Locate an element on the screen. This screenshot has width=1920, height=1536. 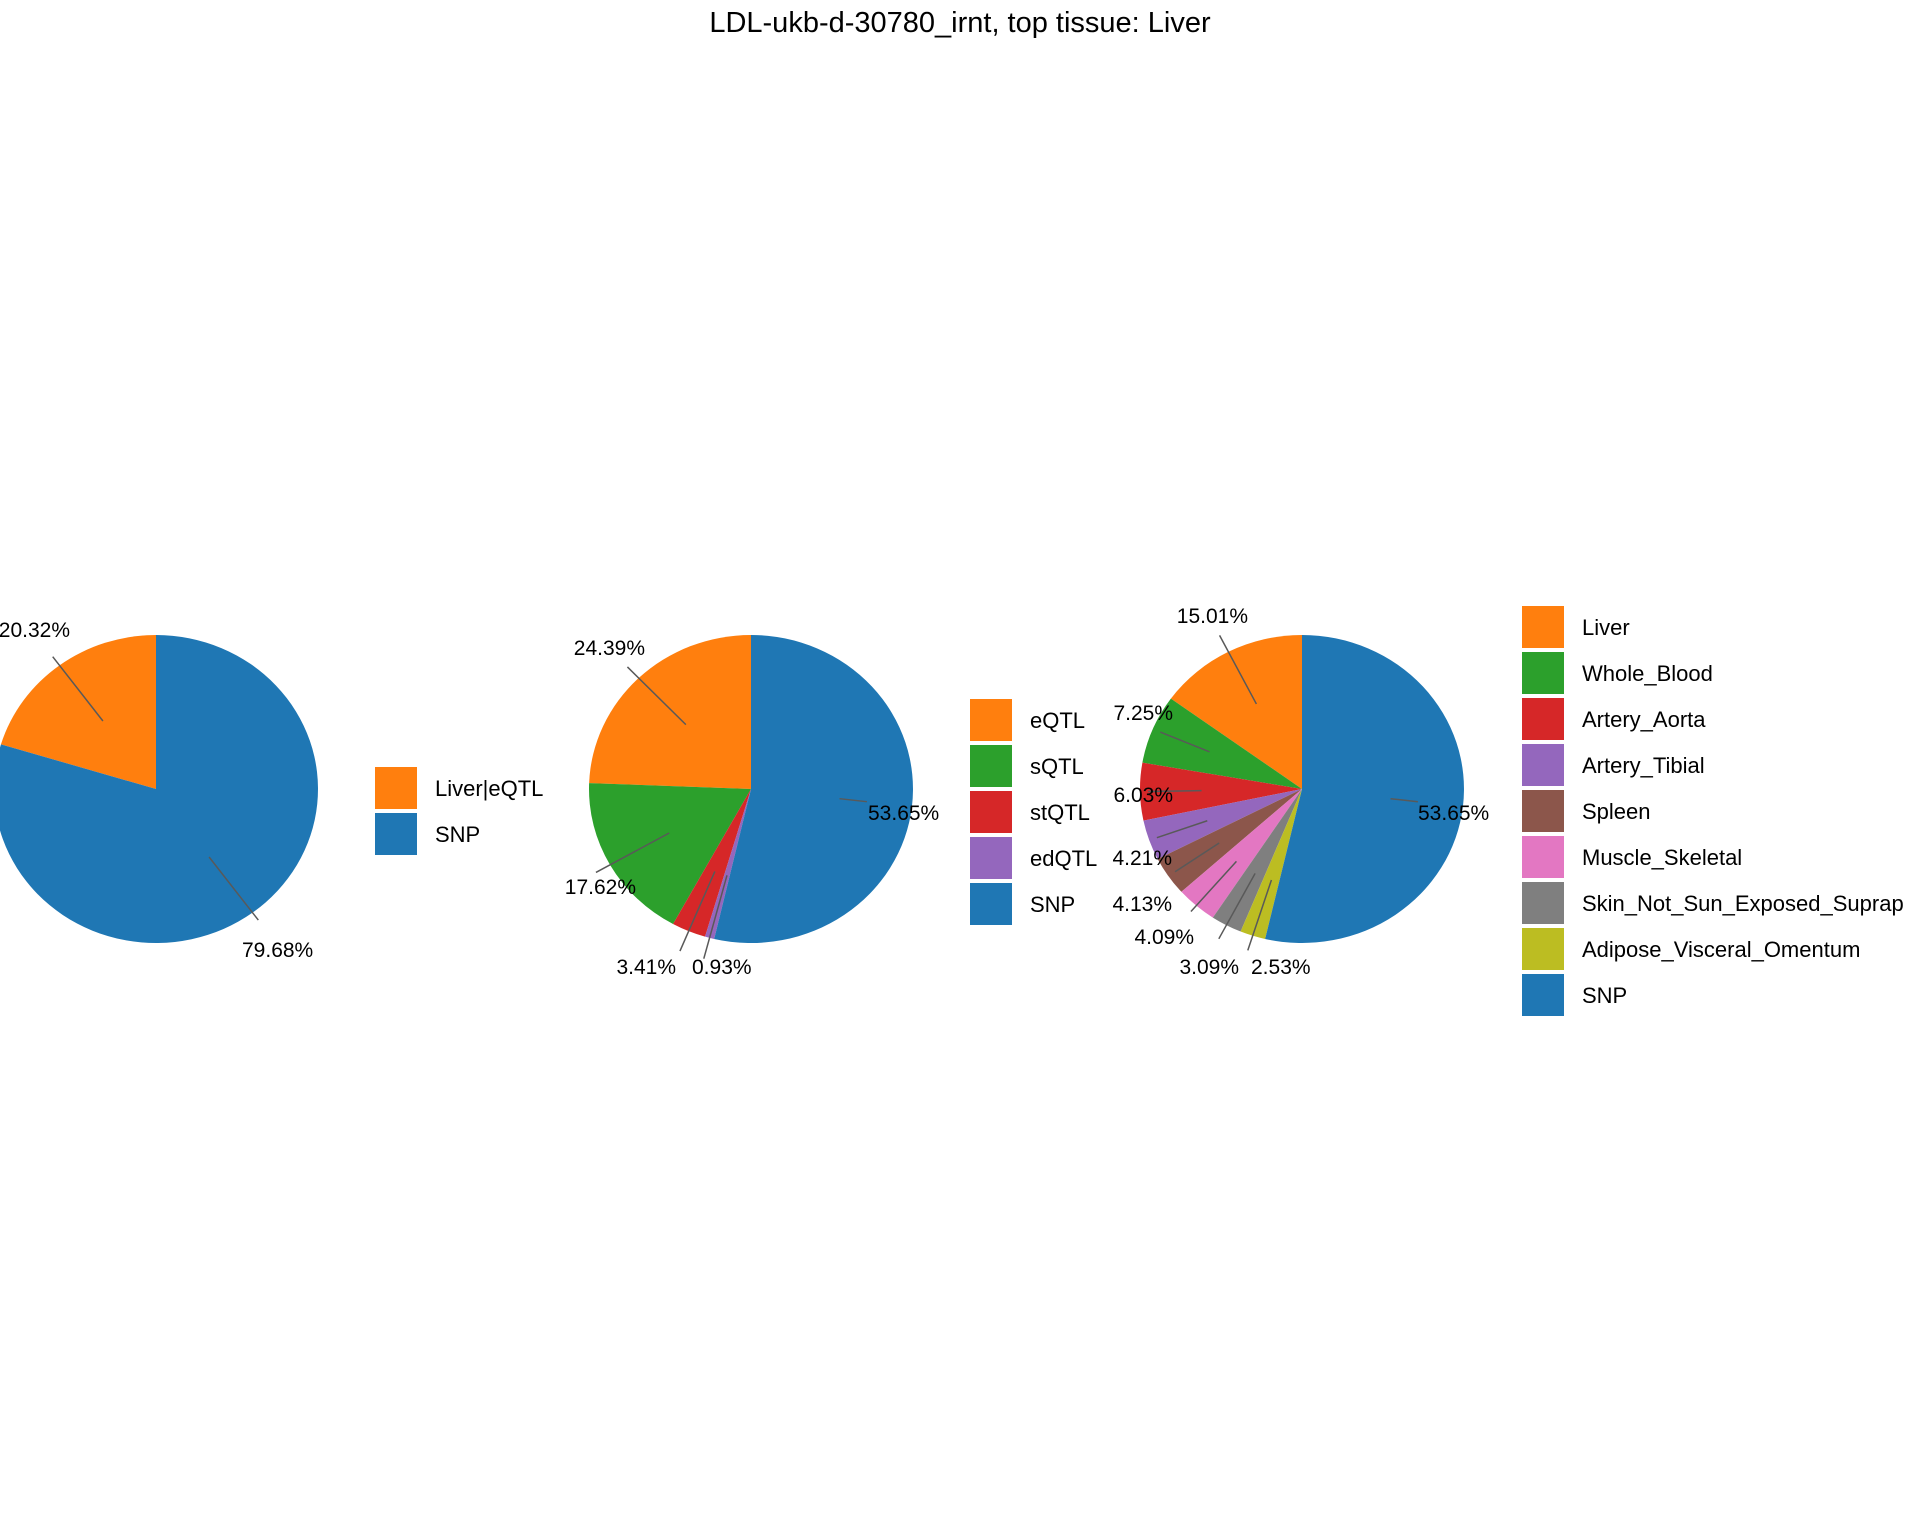
pie-slice-artery-aorta is located at coordinates (1220, 791).